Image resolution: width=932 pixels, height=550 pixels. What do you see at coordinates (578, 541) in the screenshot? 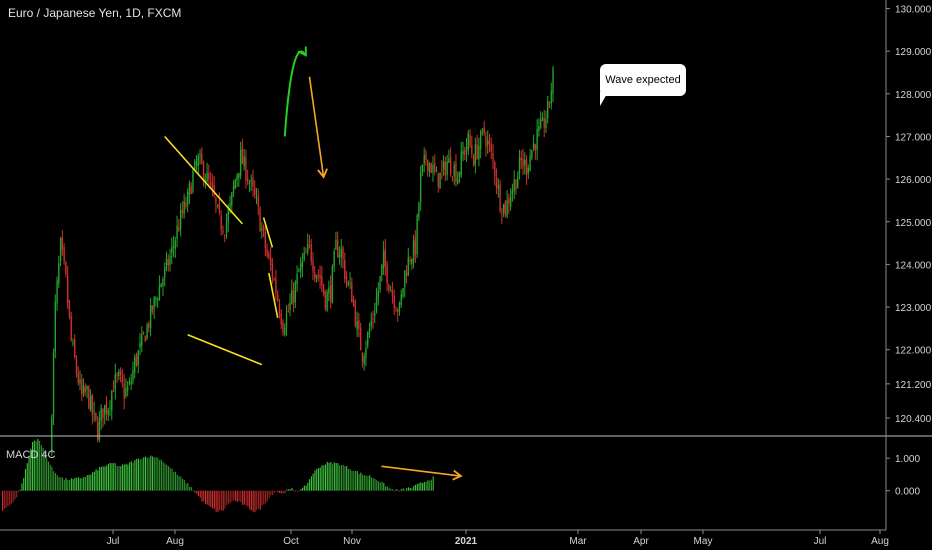
I see `x-tick-label: Mar` at bounding box center [578, 541].